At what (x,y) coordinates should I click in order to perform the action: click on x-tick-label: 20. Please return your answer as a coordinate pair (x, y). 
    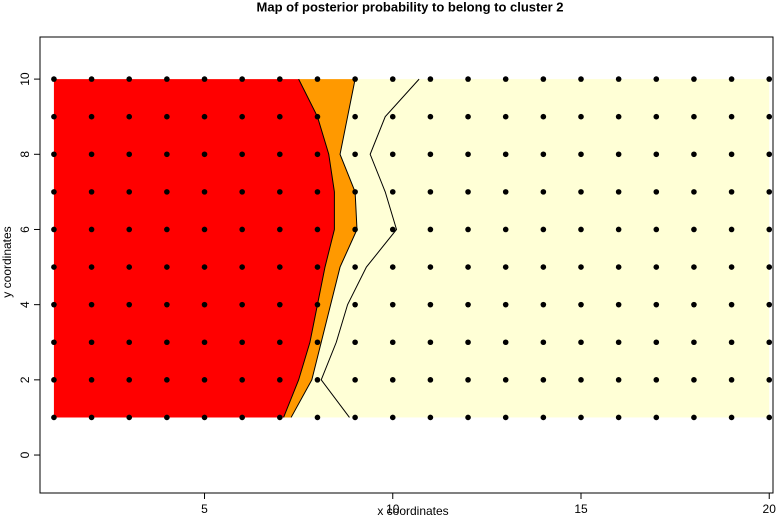
    Looking at the image, I should click on (769, 509).